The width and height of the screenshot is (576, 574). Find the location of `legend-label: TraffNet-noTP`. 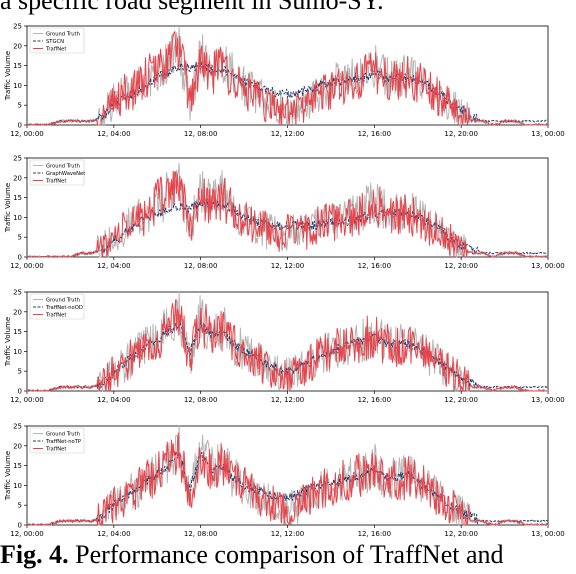

legend-label: TraffNet-noTP is located at coordinates (63, 442).